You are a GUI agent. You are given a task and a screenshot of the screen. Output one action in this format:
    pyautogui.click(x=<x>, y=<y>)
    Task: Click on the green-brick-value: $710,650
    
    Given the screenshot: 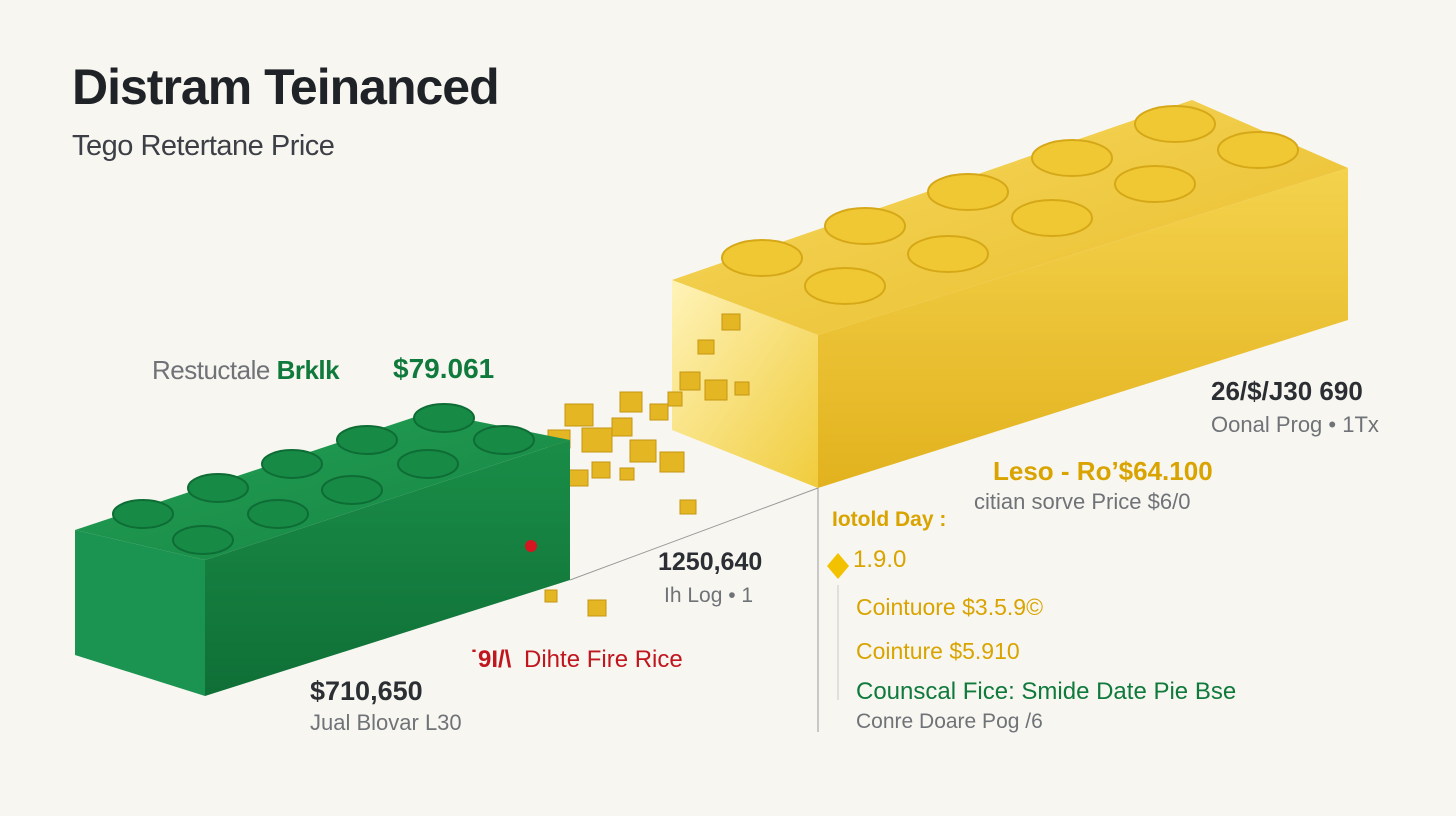 What is the action you would take?
    pyautogui.click(x=366, y=691)
    